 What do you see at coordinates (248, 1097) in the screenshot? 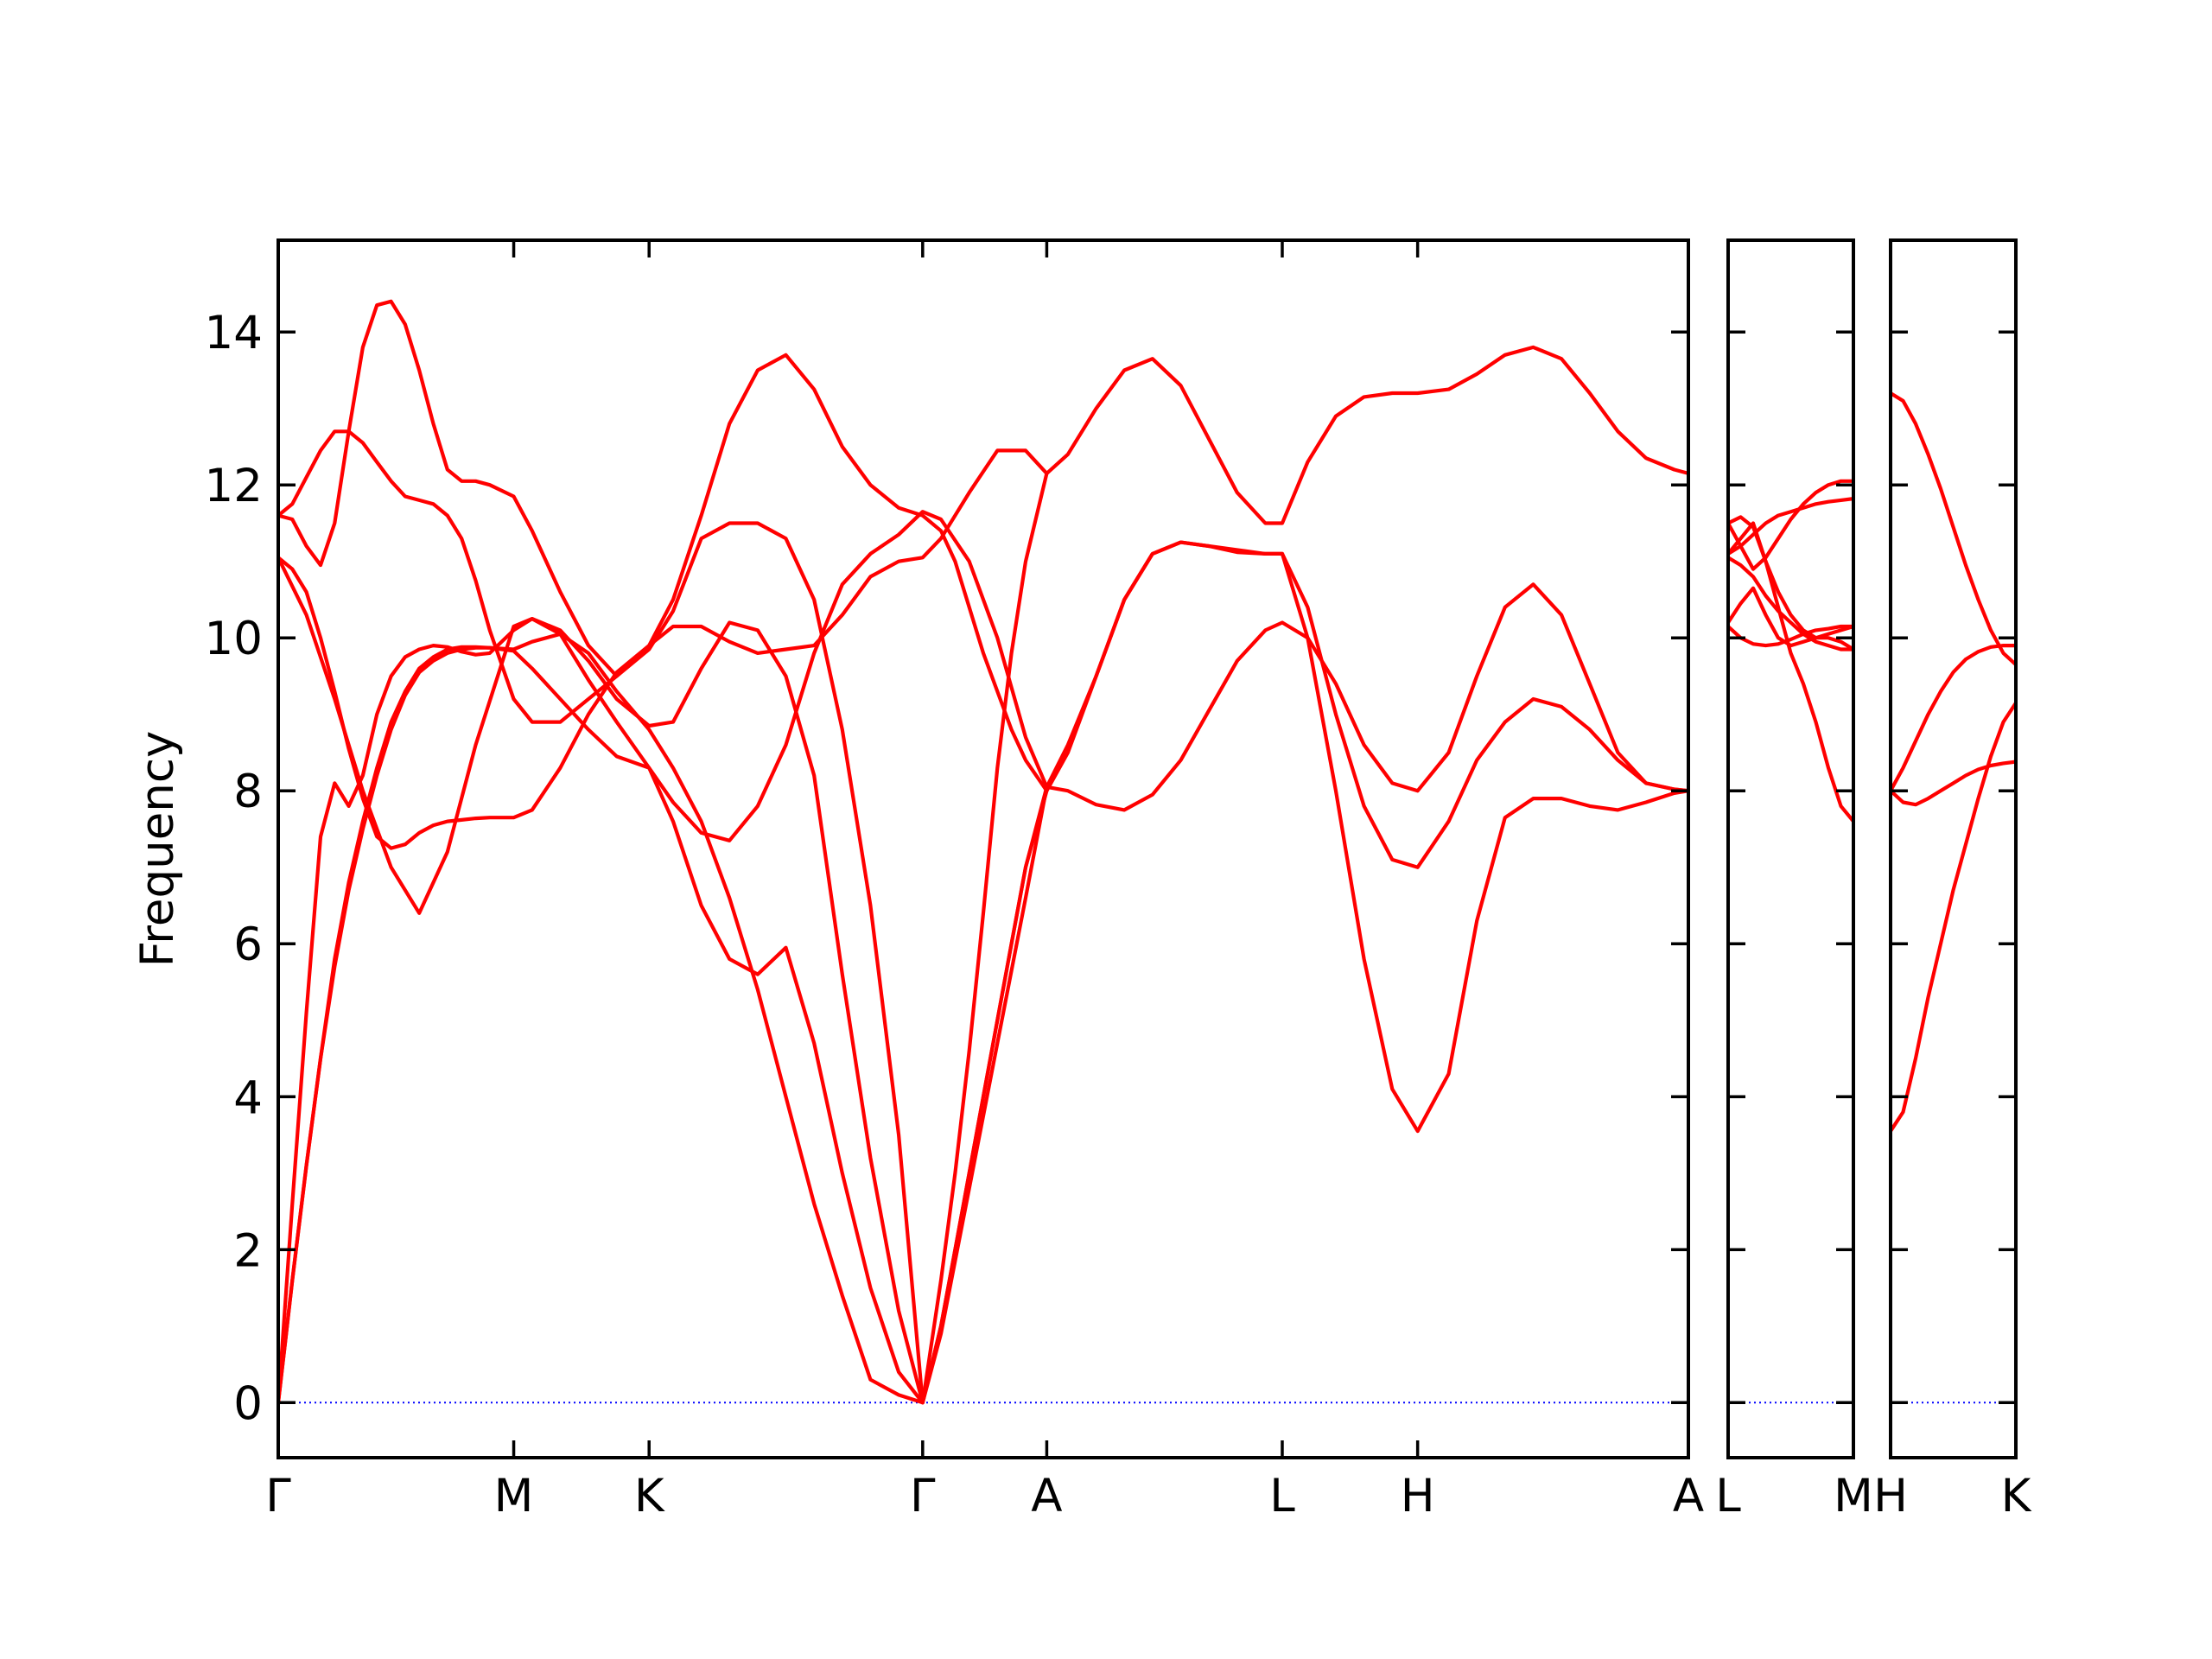
I see `y-tick-label: 4` at bounding box center [248, 1097].